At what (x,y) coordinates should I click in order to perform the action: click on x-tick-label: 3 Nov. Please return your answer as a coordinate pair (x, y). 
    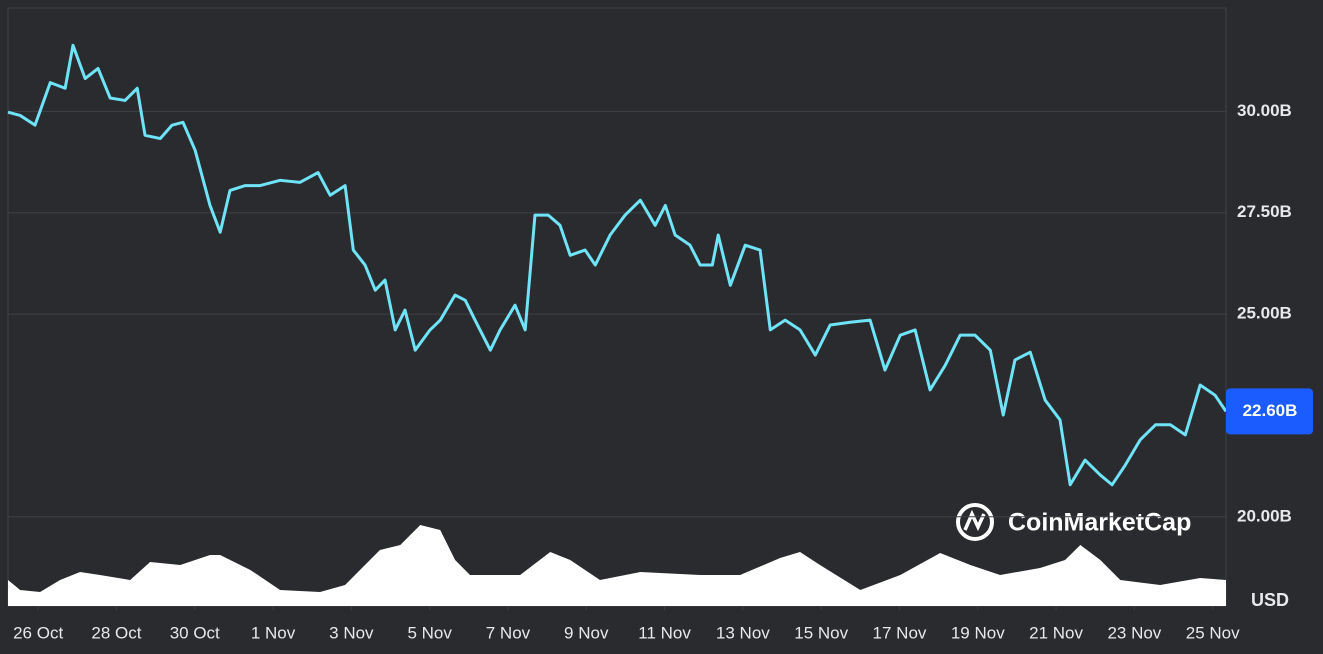
    Looking at the image, I should click on (351, 632).